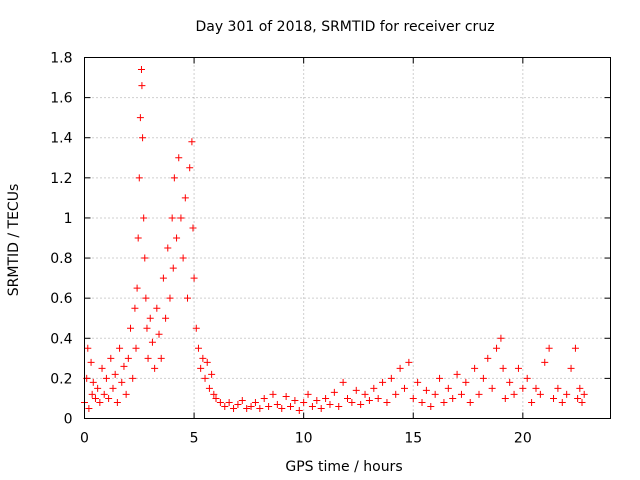 The image size is (640, 480). I want to click on y-tick-label: 1.2, so click(61, 179).